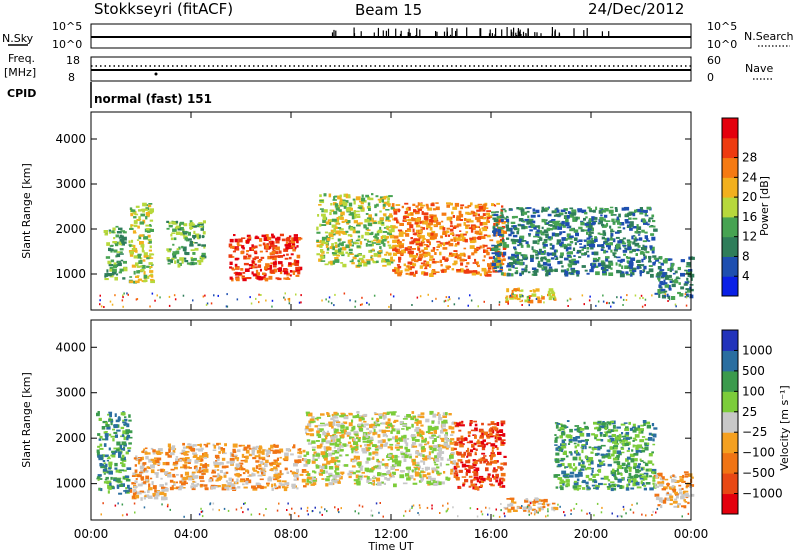 Image resolution: width=800 pixels, height=558 pixels. I want to click on beam-title: Beam 15, so click(388, 10).